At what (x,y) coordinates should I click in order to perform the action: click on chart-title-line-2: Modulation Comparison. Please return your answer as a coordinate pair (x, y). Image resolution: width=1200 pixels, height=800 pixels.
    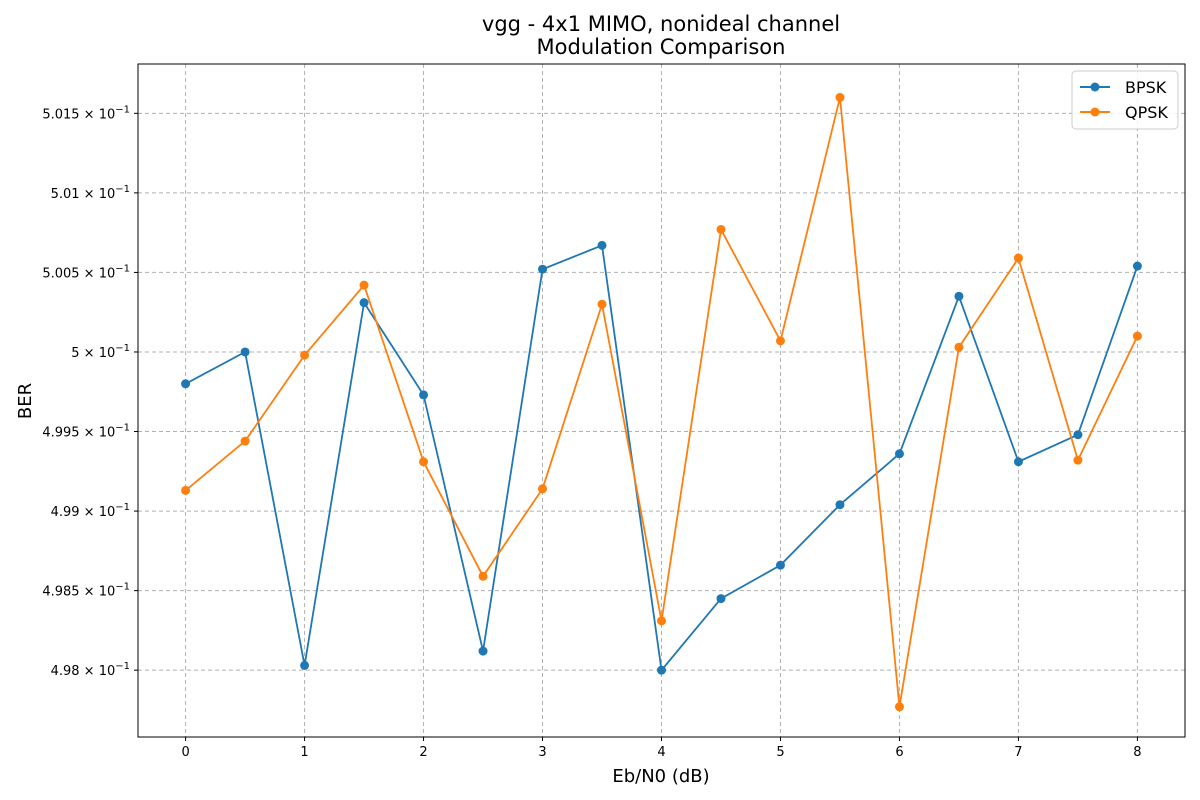
    Looking at the image, I should click on (661, 47).